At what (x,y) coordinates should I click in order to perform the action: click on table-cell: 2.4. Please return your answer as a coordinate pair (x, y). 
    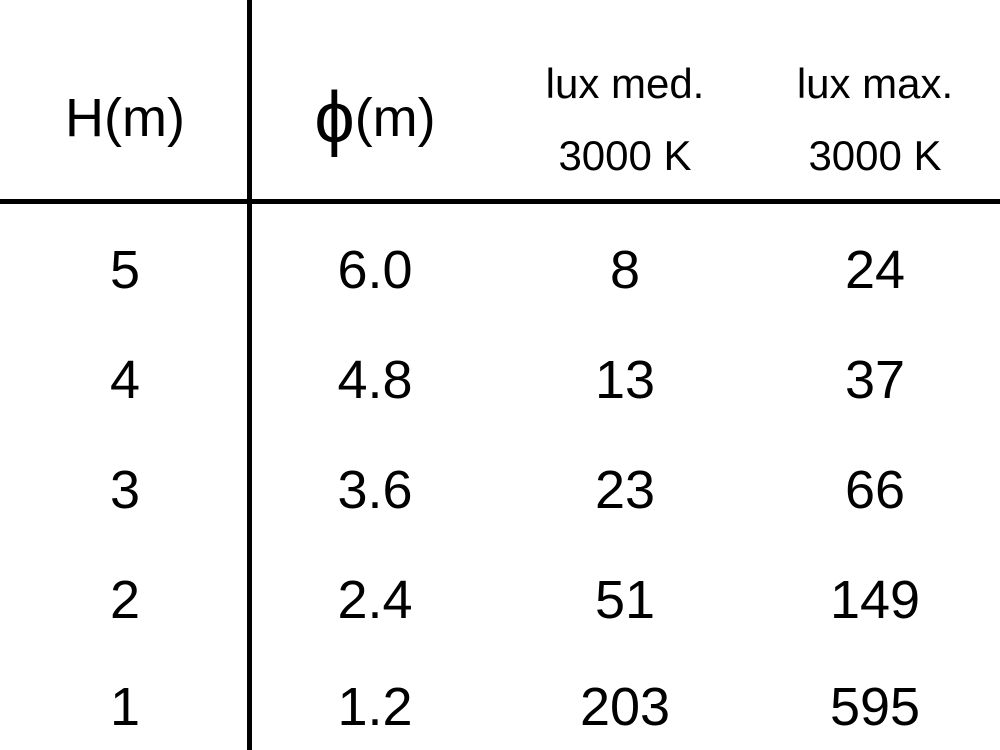
    Looking at the image, I should click on (375, 600).